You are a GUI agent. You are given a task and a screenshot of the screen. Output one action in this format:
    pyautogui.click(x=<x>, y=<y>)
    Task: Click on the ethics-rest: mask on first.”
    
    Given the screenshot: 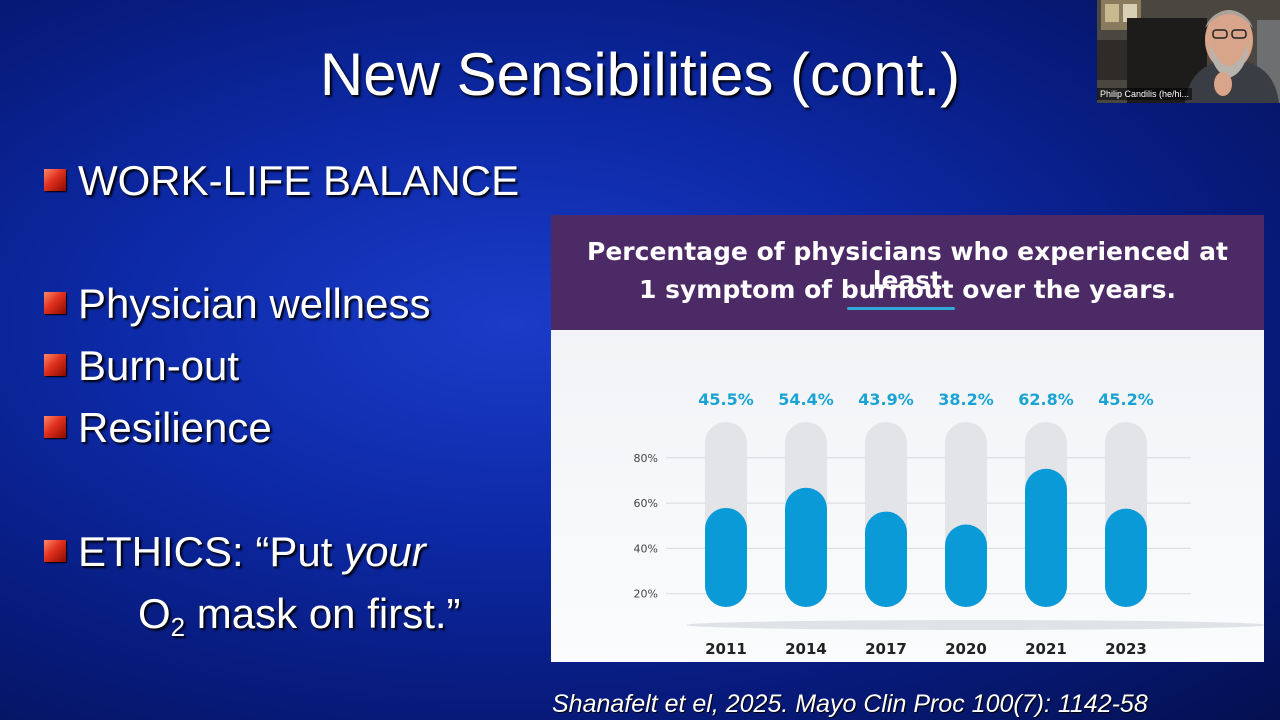 What is the action you would take?
    pyautogui.click(x=323, y=613)
    